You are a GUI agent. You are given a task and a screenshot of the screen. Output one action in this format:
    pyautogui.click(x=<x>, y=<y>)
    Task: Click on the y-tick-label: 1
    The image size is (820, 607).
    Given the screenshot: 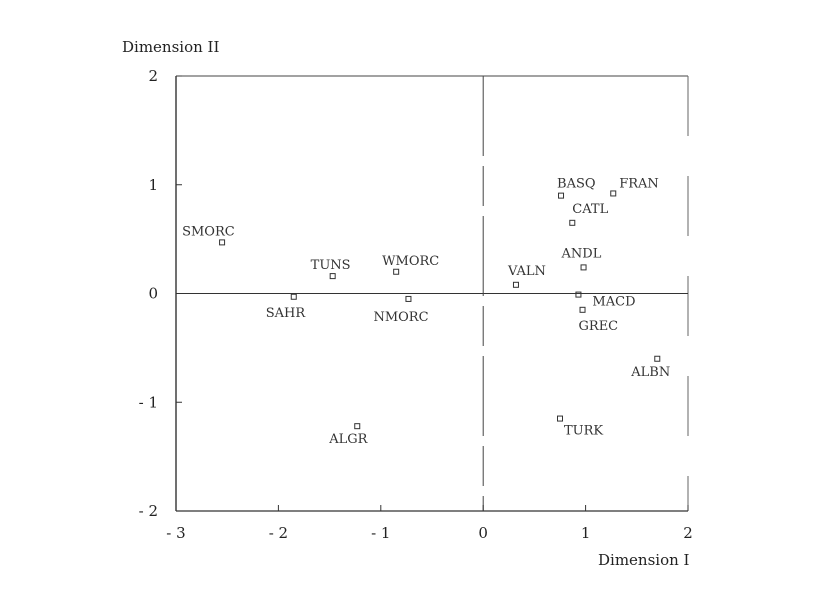 What is the action you would take?
    pyautogui.click(x=153, y=185)
    